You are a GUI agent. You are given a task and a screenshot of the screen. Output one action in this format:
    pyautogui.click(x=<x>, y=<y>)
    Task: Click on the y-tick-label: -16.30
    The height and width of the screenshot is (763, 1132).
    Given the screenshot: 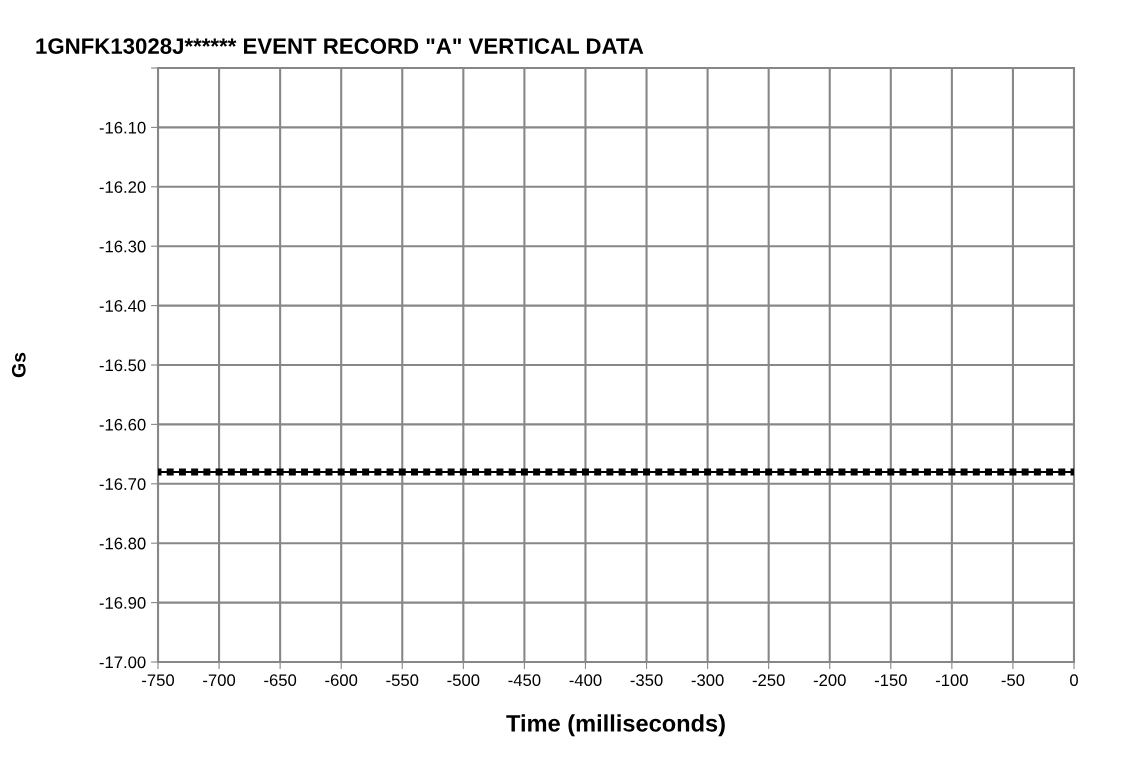 What is the action you would take?
    pyautogui.click(x=122, y=246)
    